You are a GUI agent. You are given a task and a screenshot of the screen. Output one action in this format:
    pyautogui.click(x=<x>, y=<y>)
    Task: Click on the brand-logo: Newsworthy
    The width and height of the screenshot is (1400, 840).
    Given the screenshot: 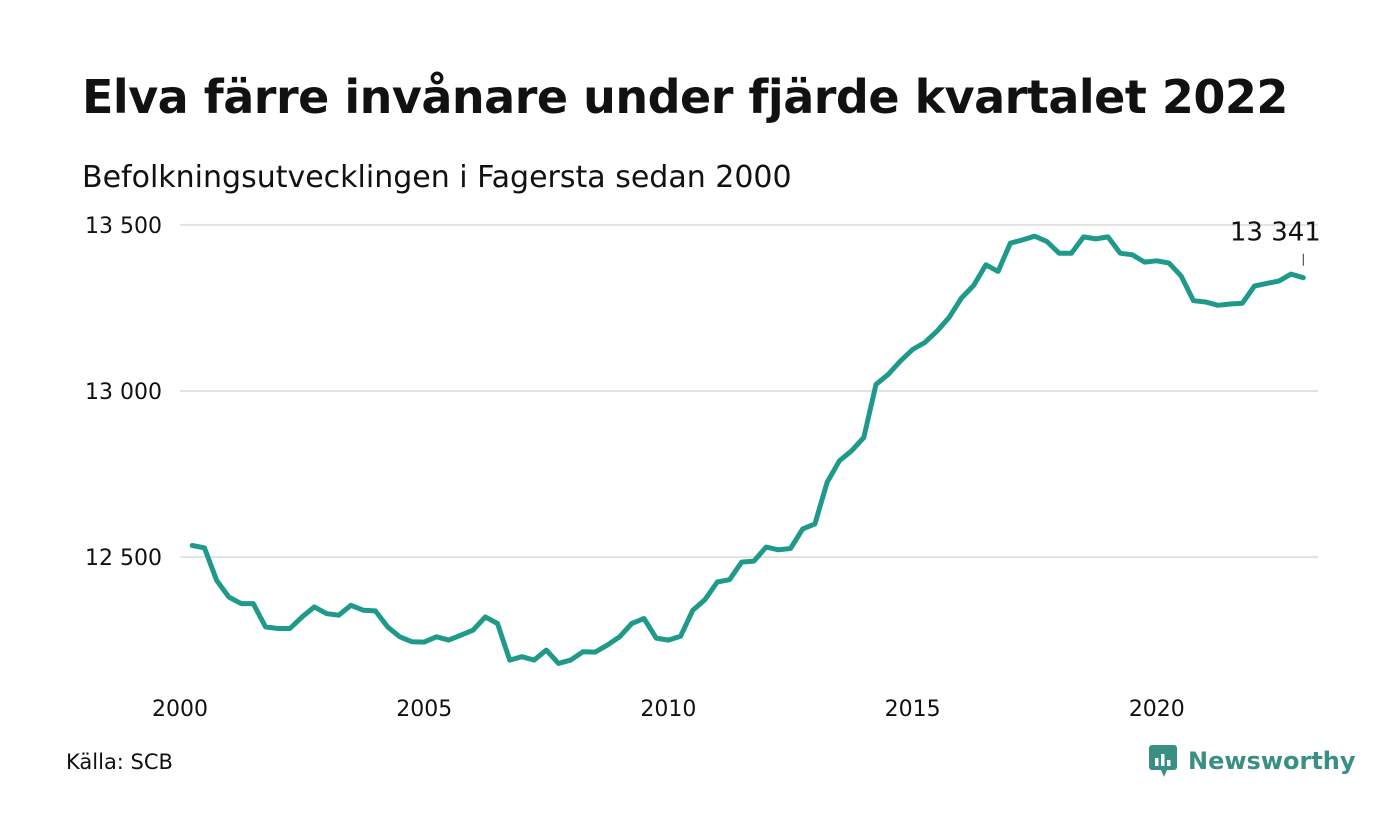 What is the action you would take?
    pyautogui.click(x=1252, y=761)
    